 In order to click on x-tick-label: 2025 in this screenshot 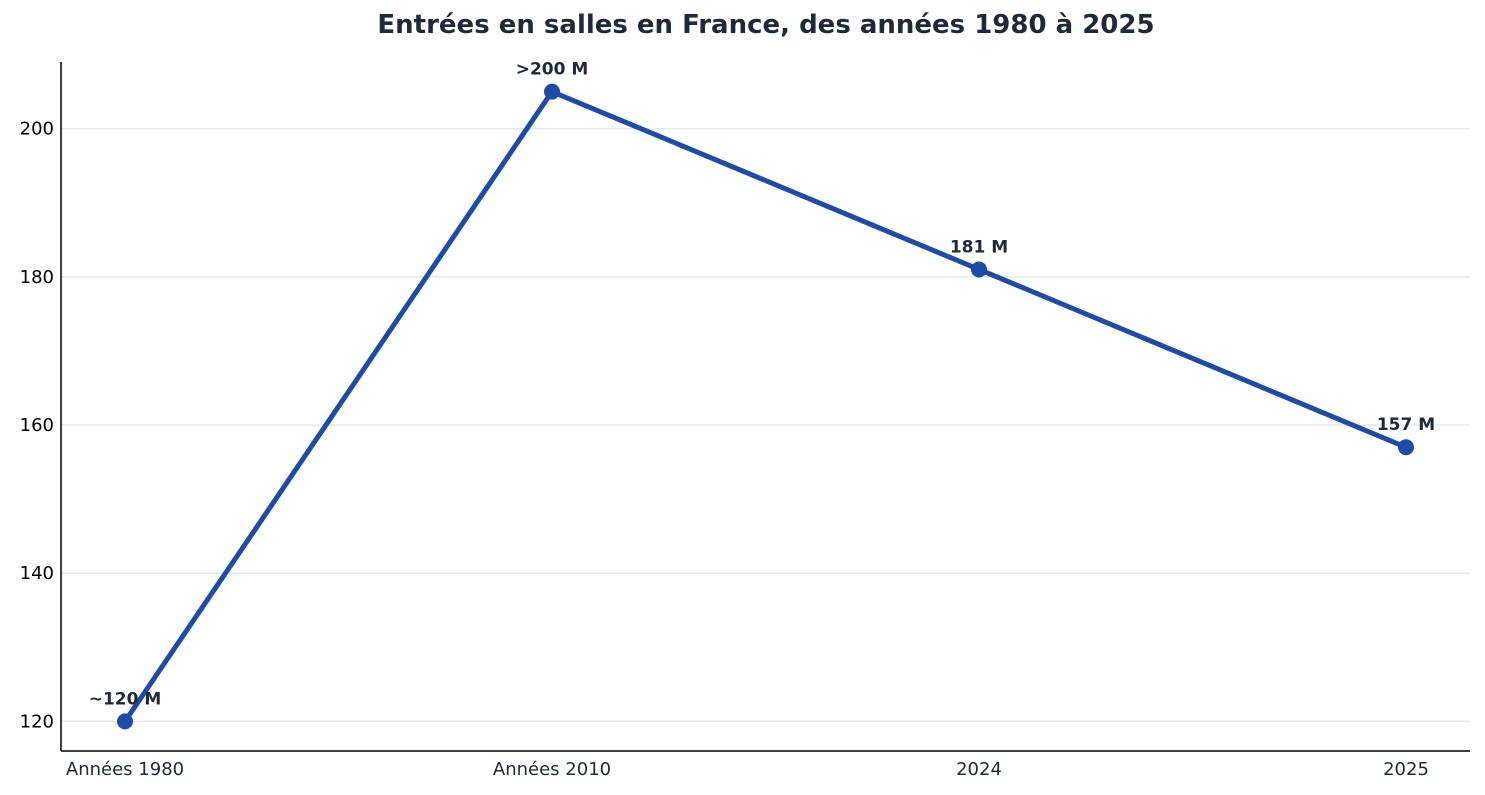, I will do `click(1406, 769)`.